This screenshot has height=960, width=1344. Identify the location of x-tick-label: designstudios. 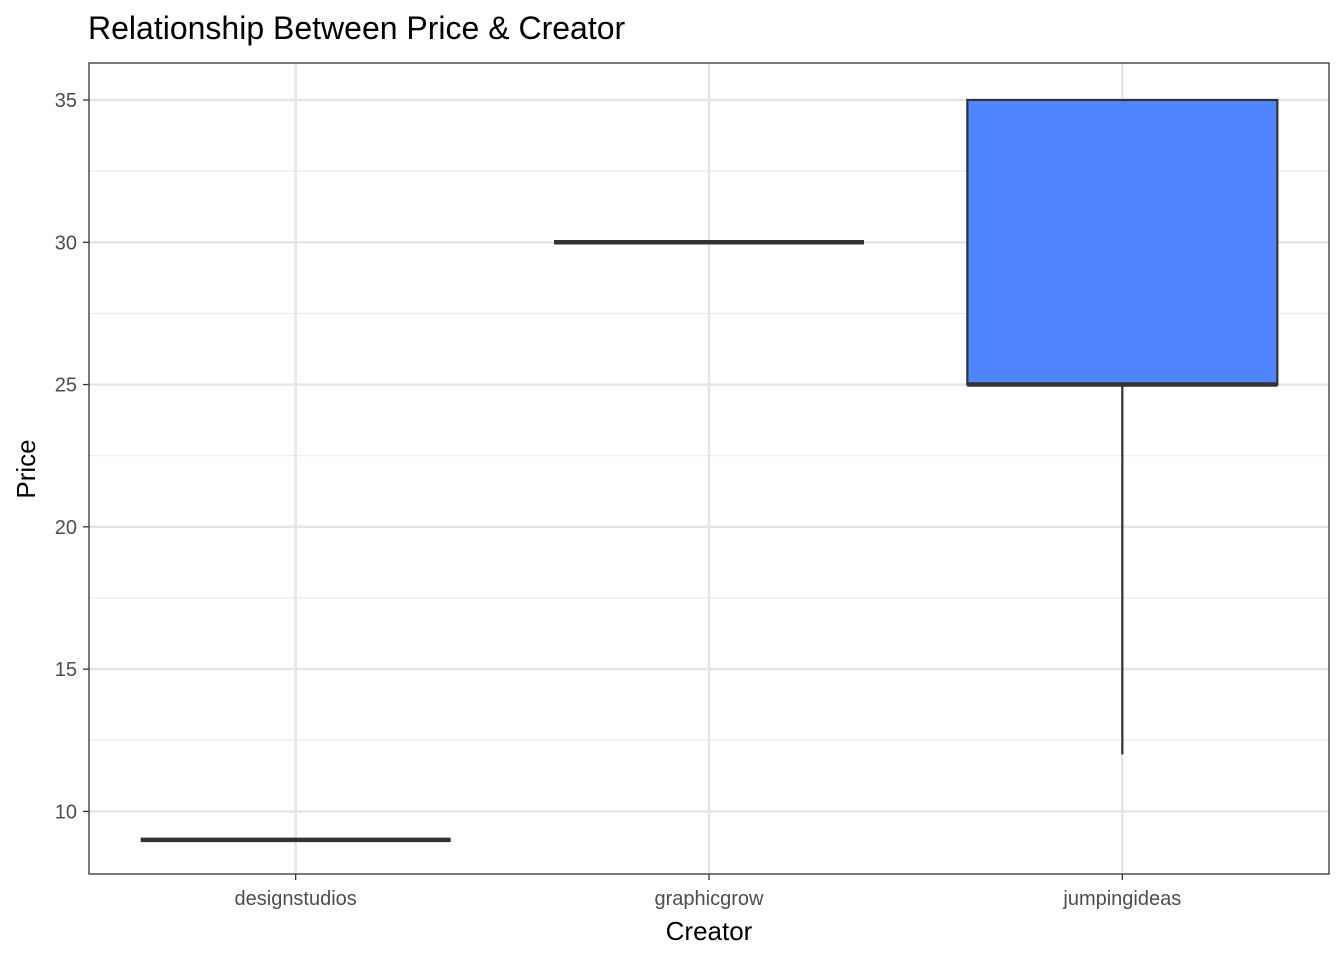
(296, 899).